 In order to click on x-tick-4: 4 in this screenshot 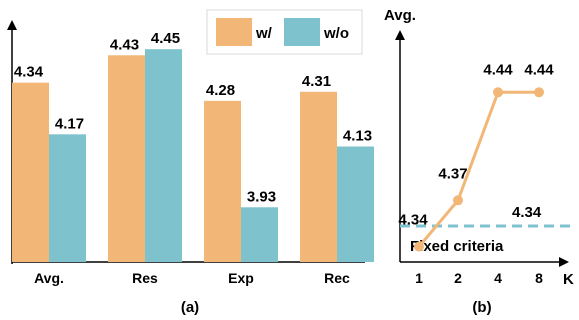, I will do `click(498, 278)`.